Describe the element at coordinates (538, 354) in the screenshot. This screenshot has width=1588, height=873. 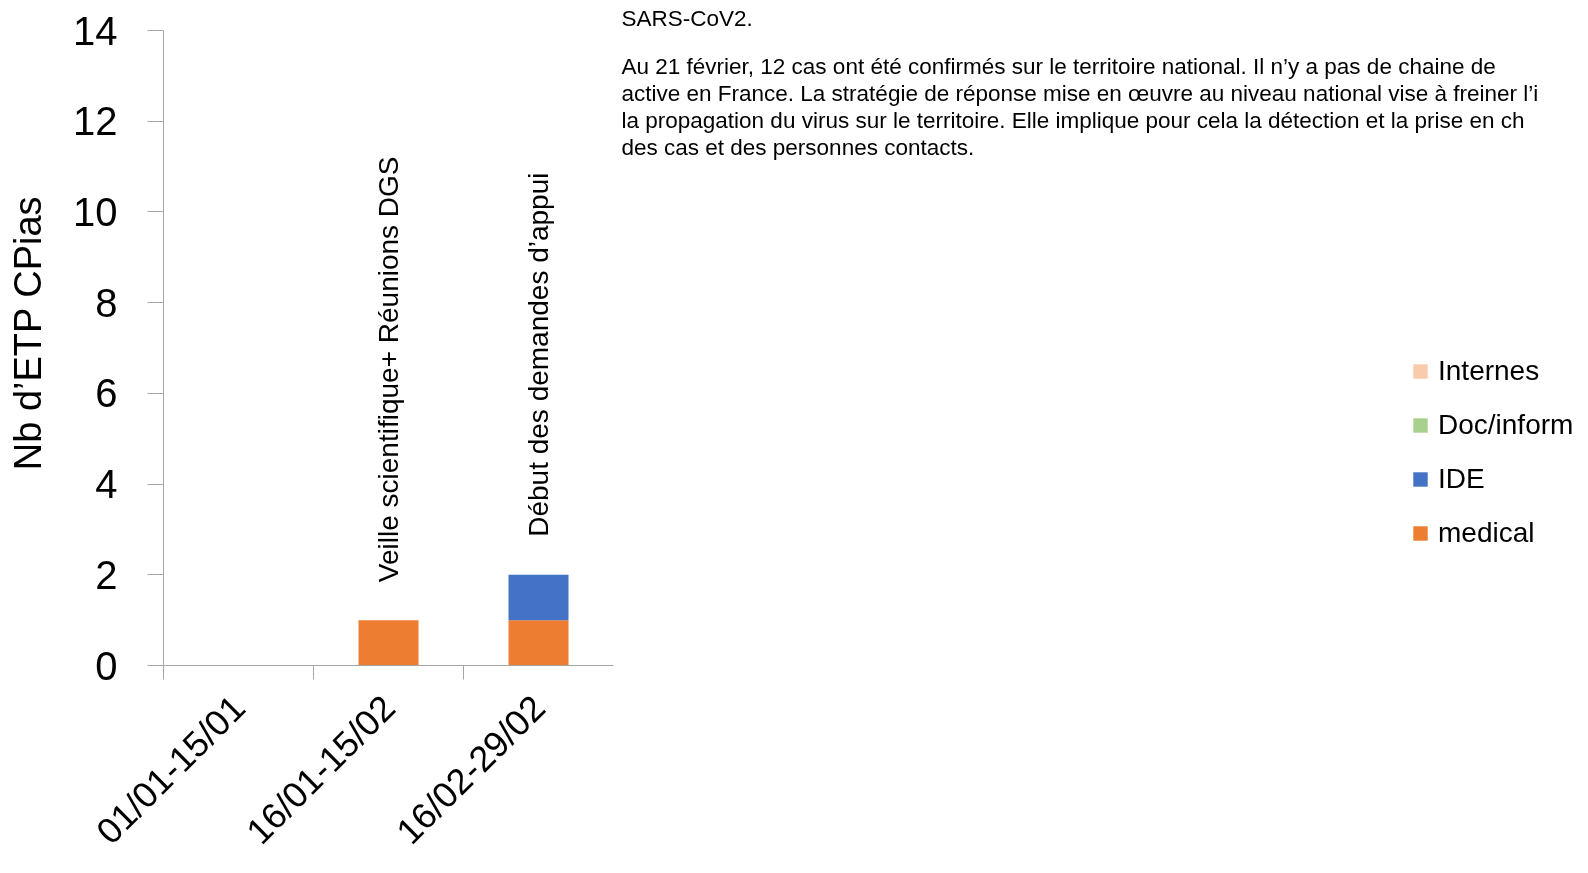
I see `annotation: Début des demandes d’appui` at that location.